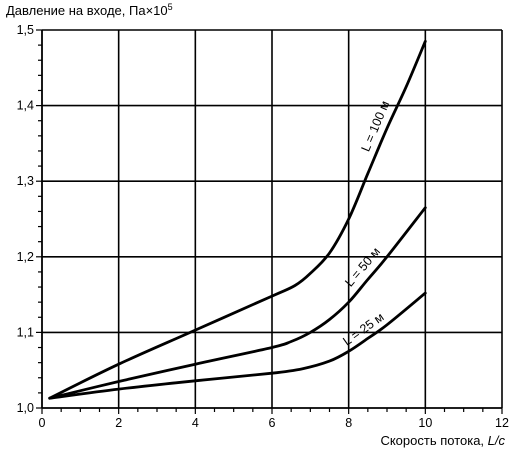  I want to click on y-tick-label: 1,4, so click(25, 106).